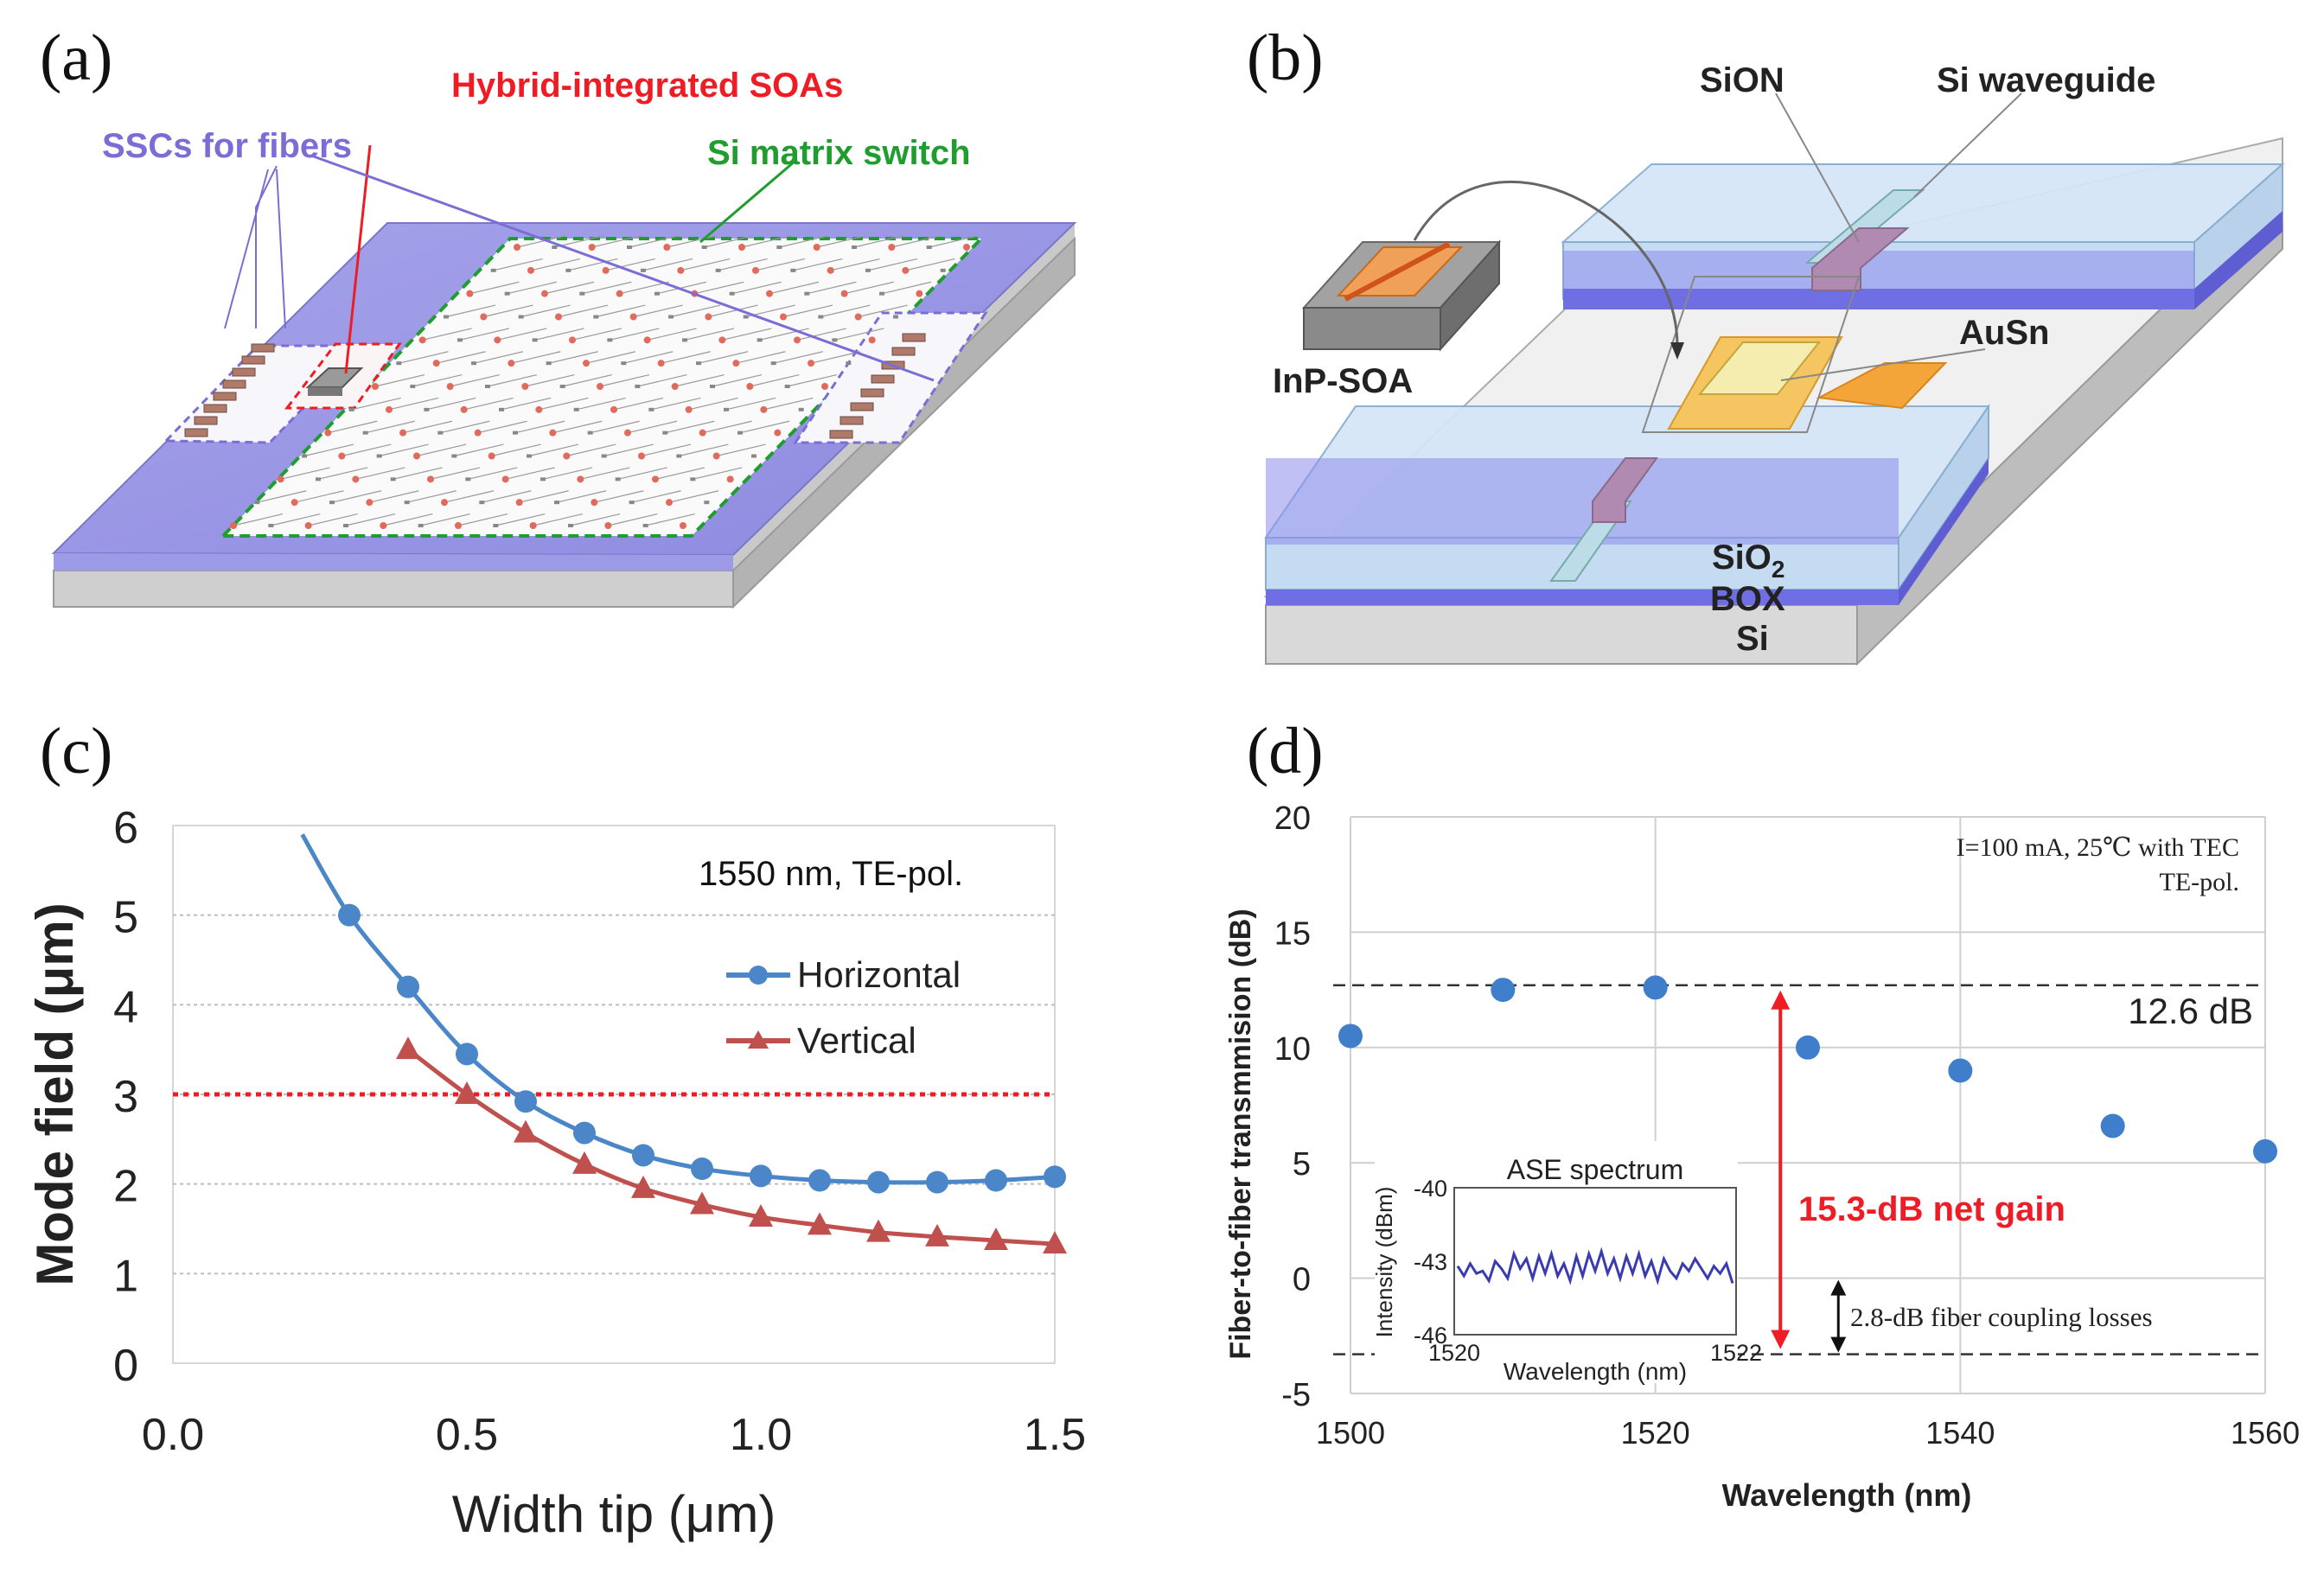 This screenshot has width=2324, height=1575. Describe the element at coordinates (1454, 1353) in the screenshot. I see `inset-xtick-label: 1520` at that location.